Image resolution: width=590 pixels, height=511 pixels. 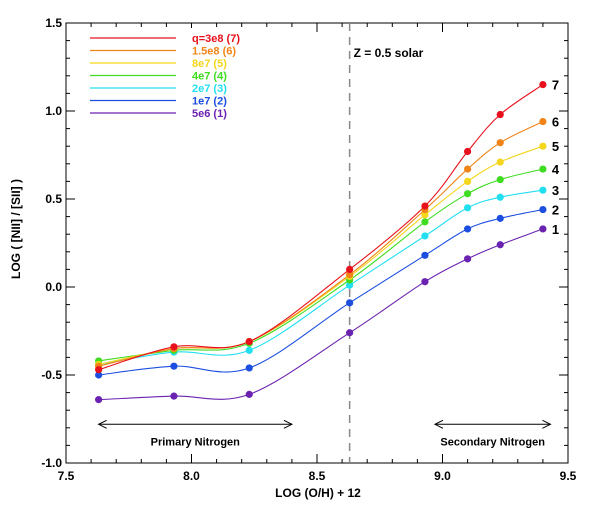 What do you see at coordinates (51, 375) in the screenshot?
I see `y-tick-label: -0.5` at bounding box center [51, 375].